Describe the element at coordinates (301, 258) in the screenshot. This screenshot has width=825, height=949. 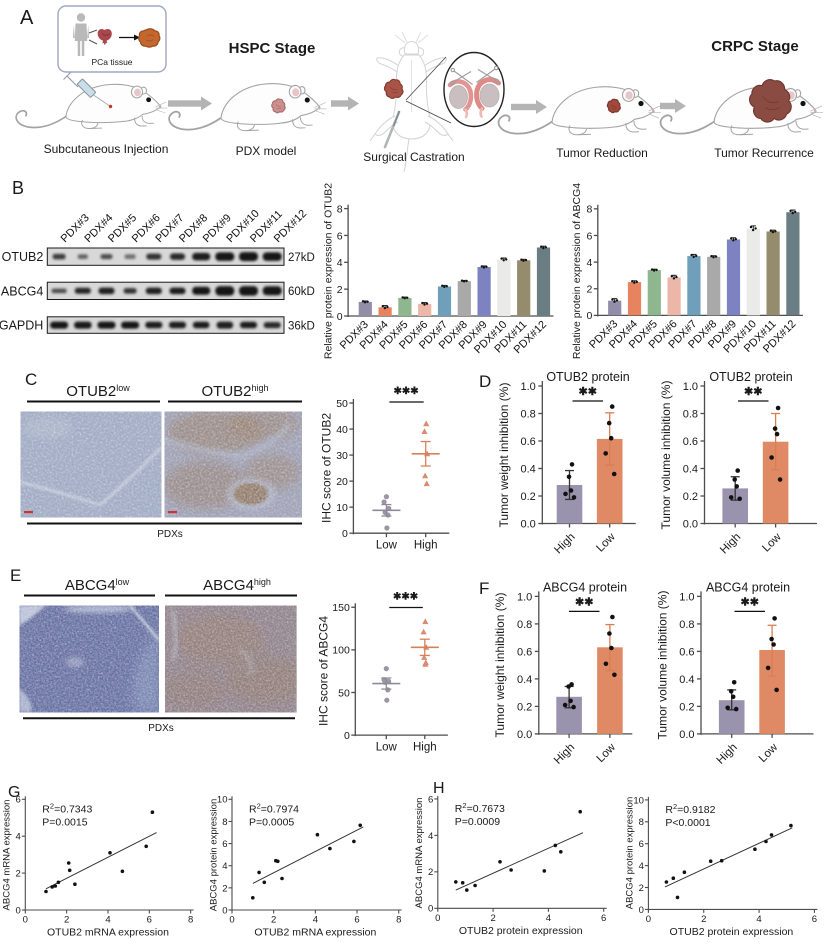
I see `svg-text: 27kD` at that location.